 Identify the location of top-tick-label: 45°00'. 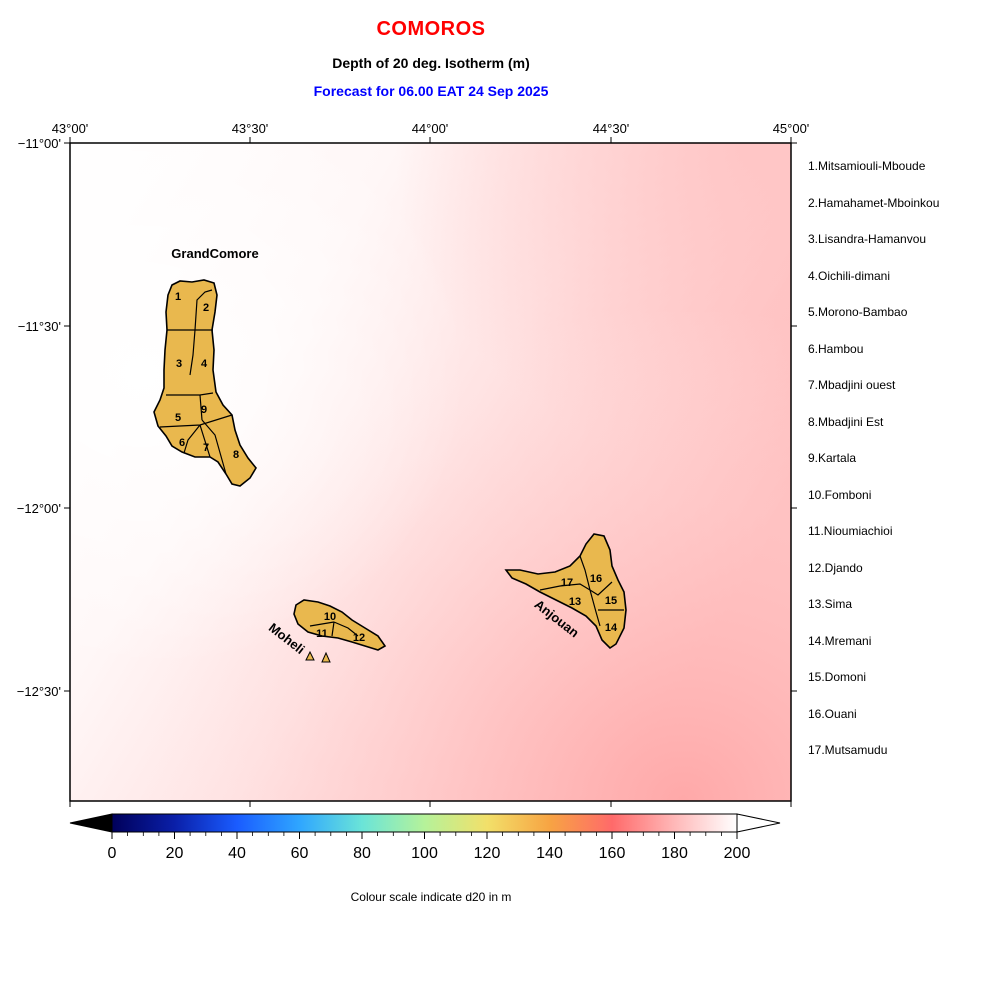
(791, 128).